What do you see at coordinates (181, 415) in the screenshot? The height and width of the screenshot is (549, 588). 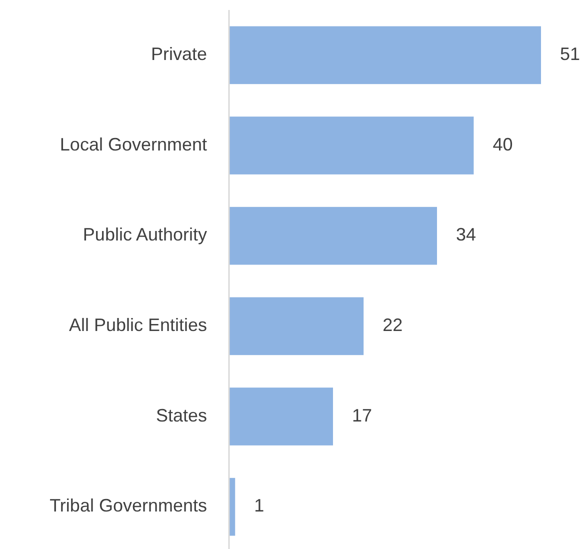 I see `y-tick-label: States` at bounding box center [181, 415].